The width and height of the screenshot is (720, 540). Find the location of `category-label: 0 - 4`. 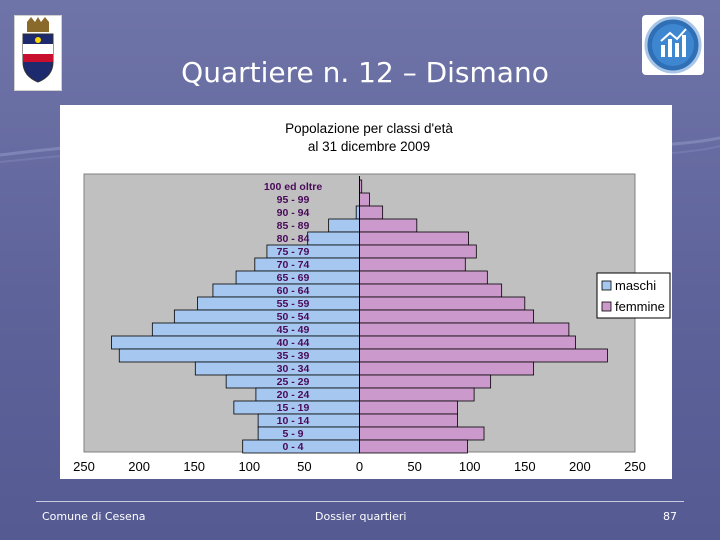

category-label: 0 - 4 is located at coordinates (292, 447).